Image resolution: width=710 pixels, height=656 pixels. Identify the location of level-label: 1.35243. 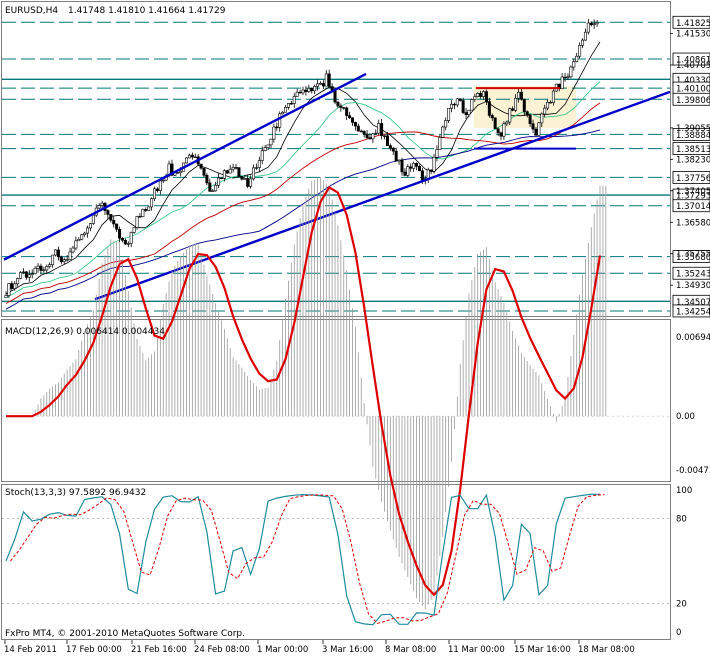
(693, 275).